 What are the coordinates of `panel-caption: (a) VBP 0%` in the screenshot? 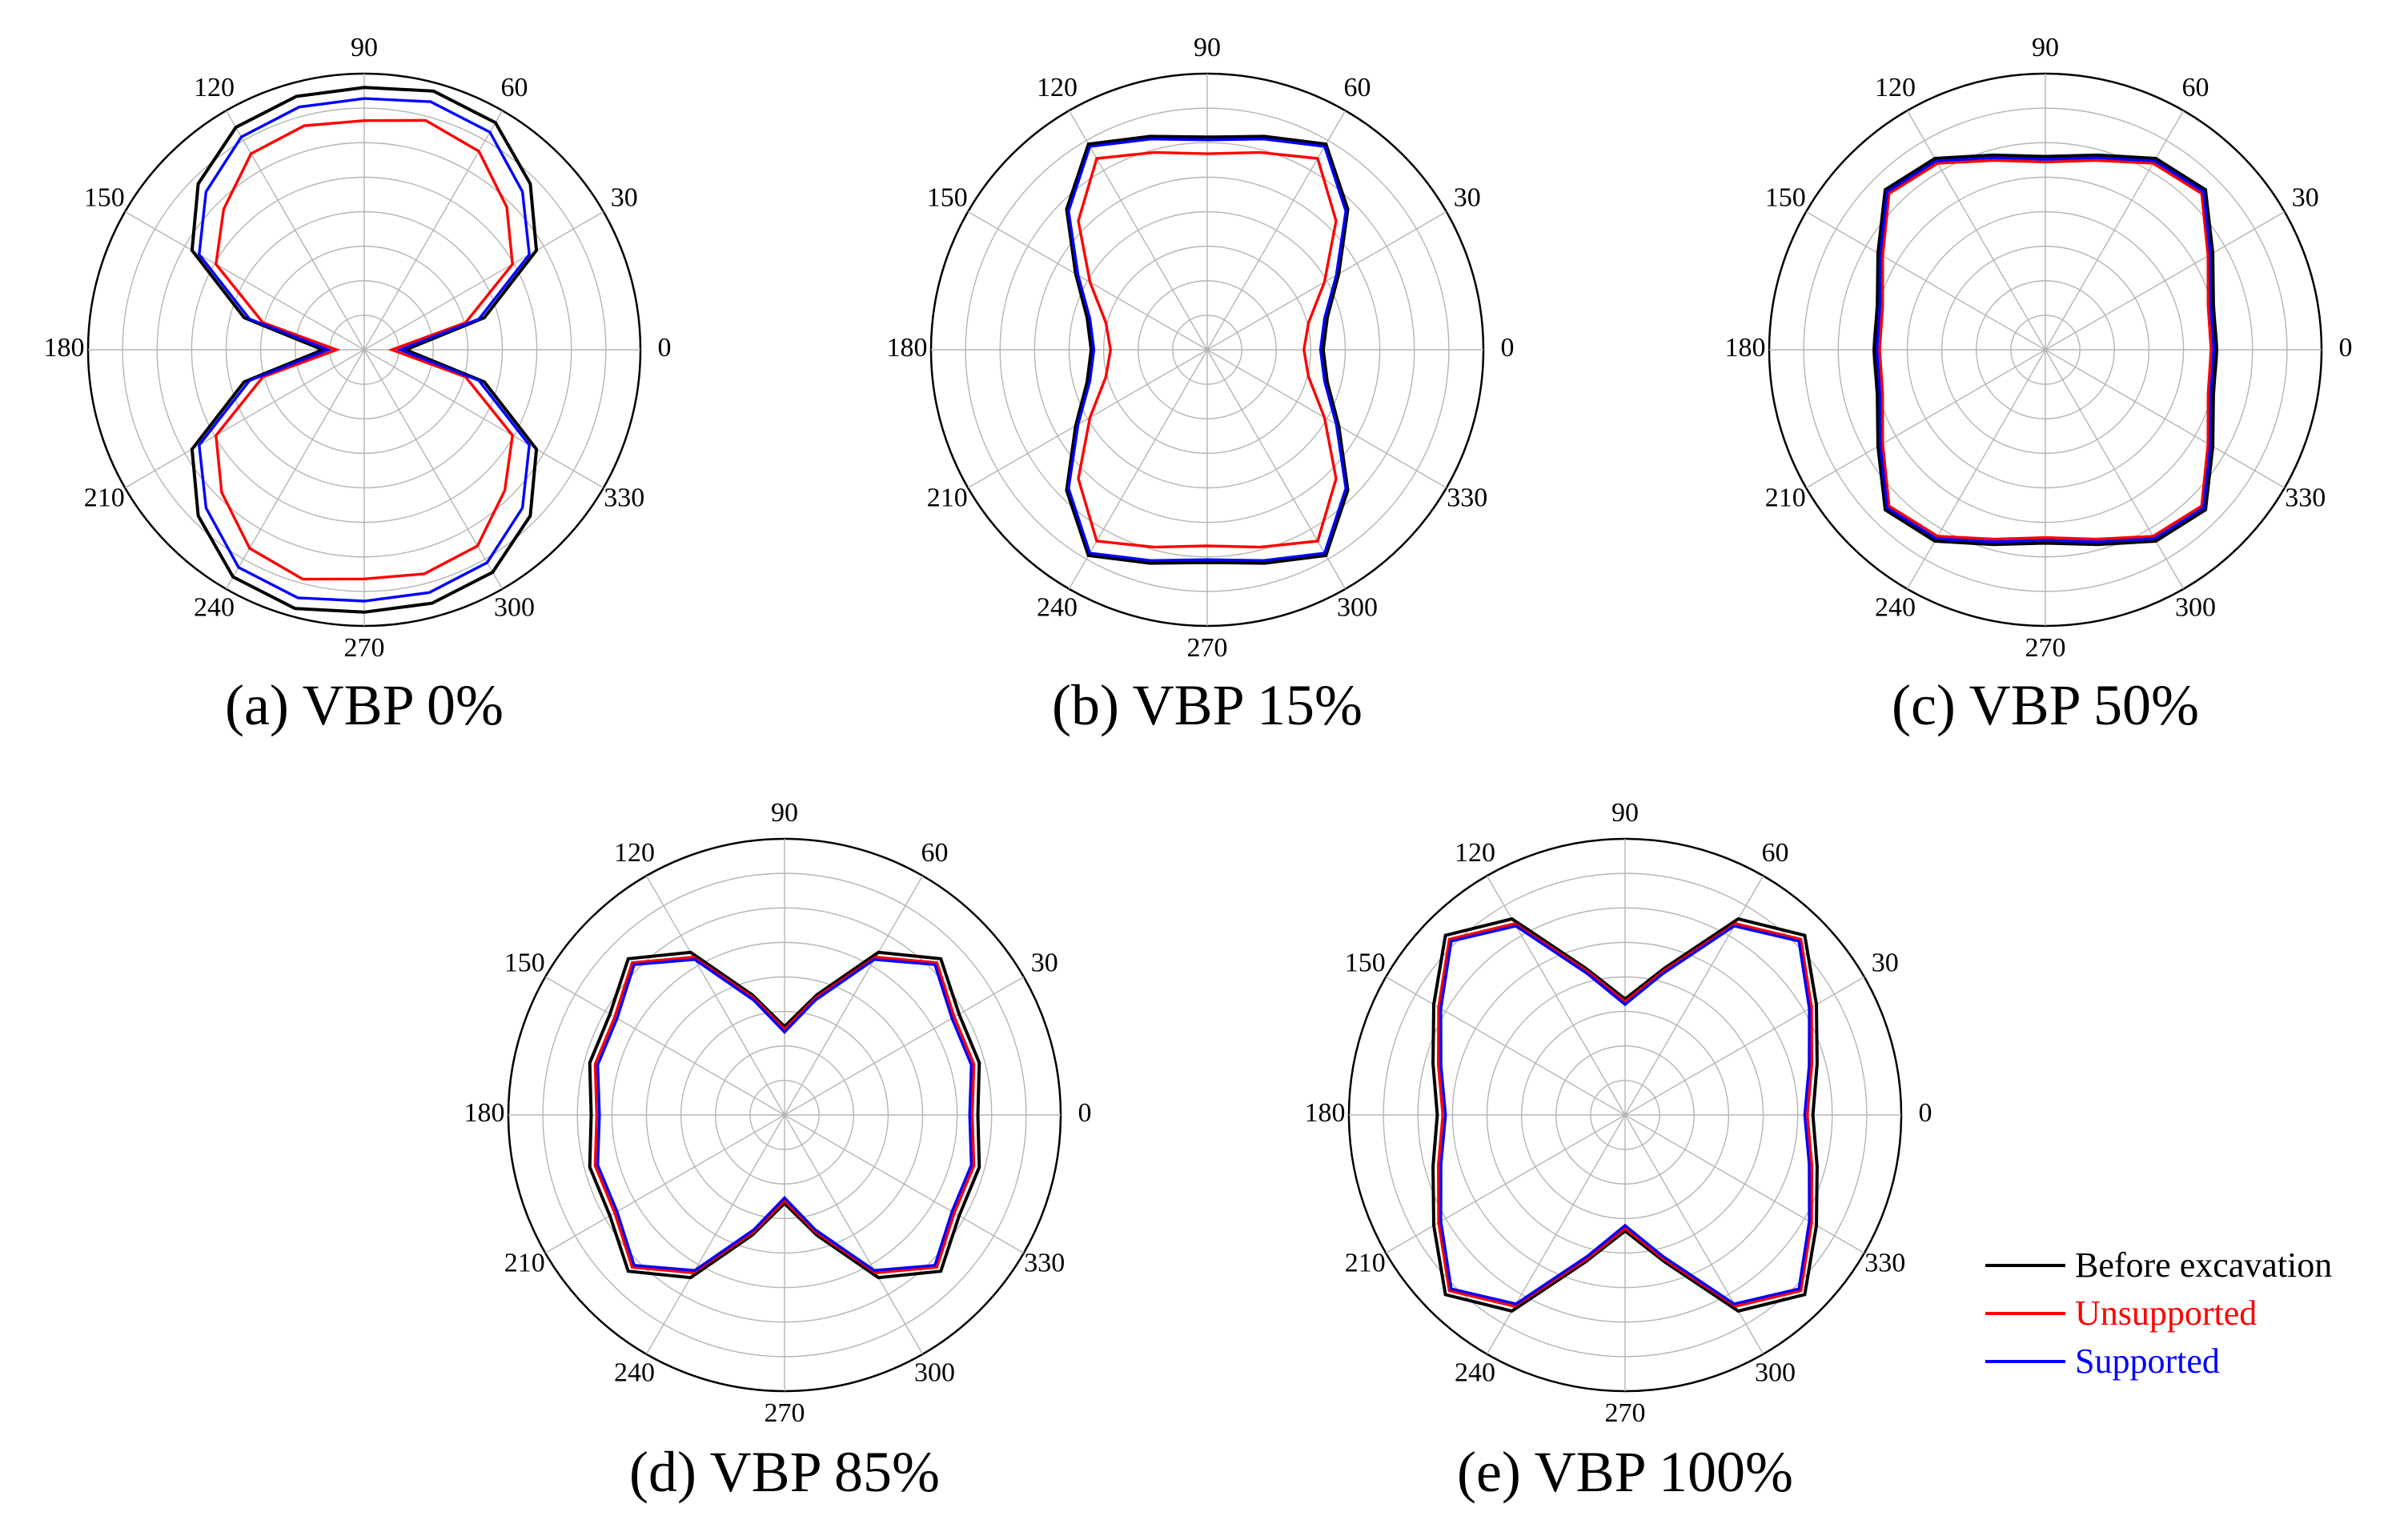 It's located at (364, 705).